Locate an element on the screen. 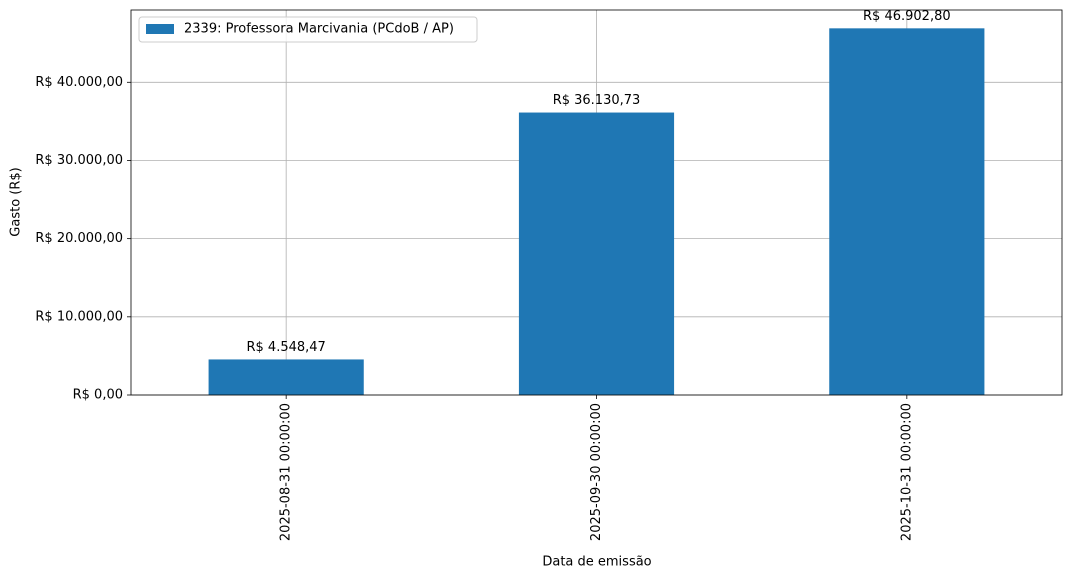 The width and height of the screenshot is (1072, 580). legend-swatch is located at coordinates (160, 29).